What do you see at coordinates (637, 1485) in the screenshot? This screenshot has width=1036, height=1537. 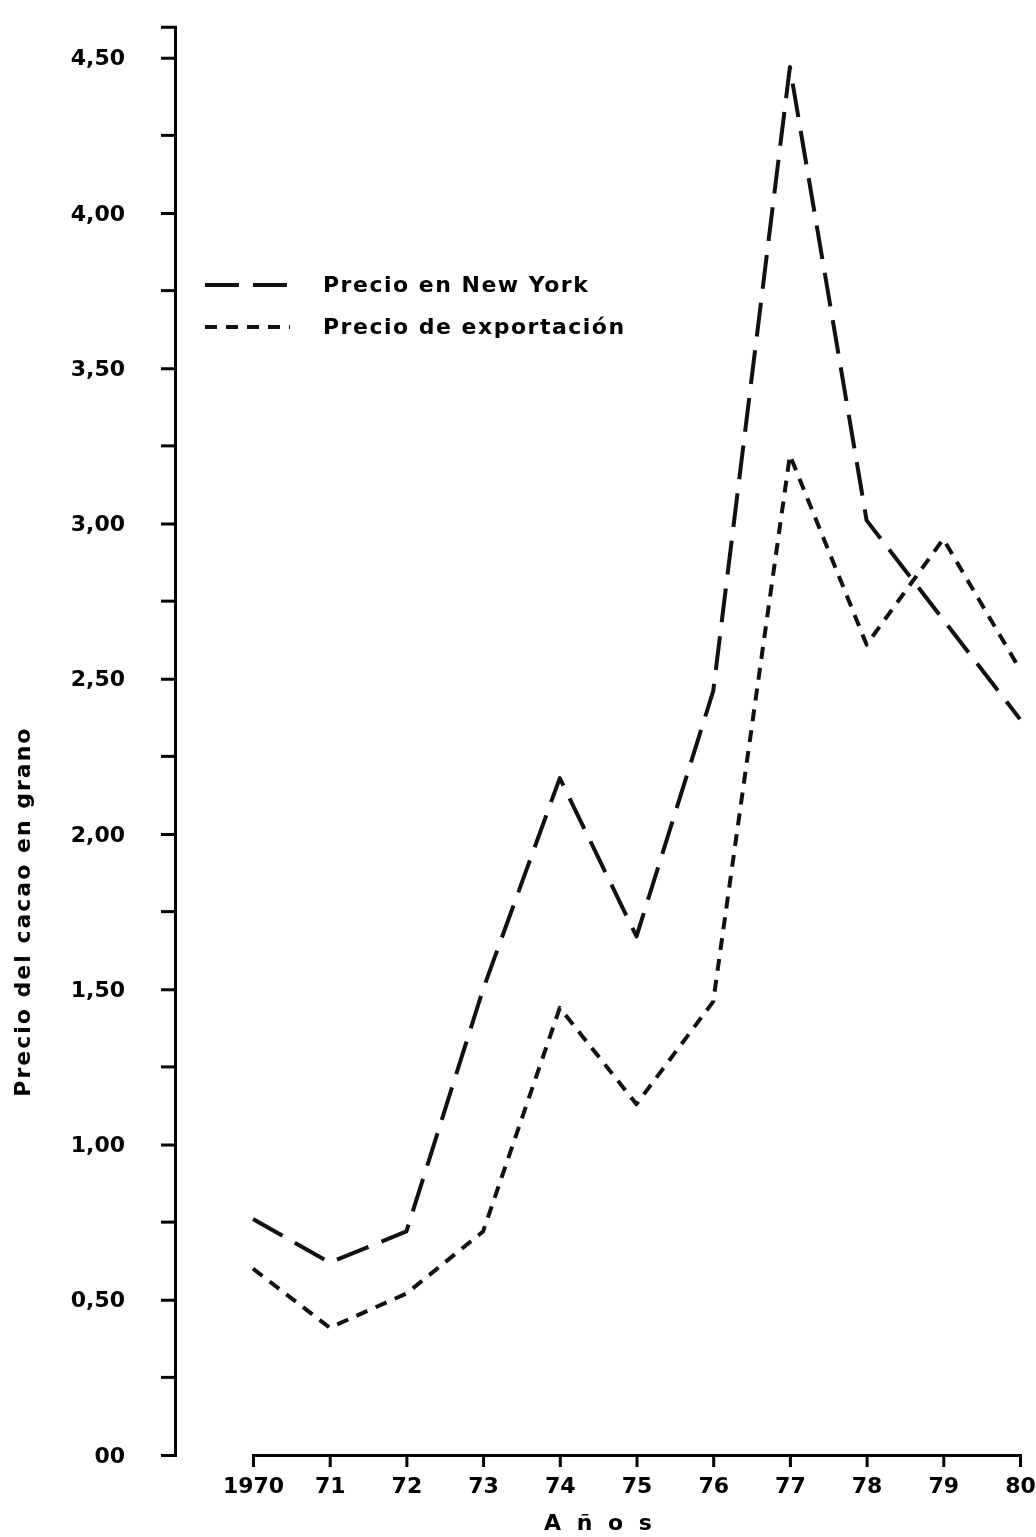 I see `x-tick-label: 75` at bounding box center [637, 1485].